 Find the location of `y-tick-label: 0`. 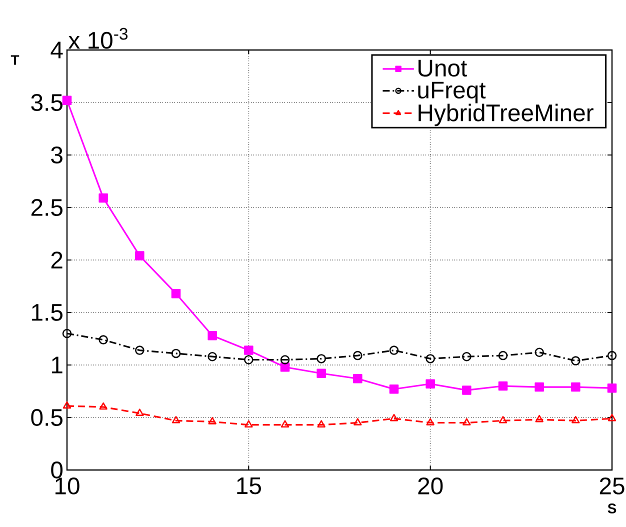

y-tick-label: 0 is located at coordinates (57, 470).